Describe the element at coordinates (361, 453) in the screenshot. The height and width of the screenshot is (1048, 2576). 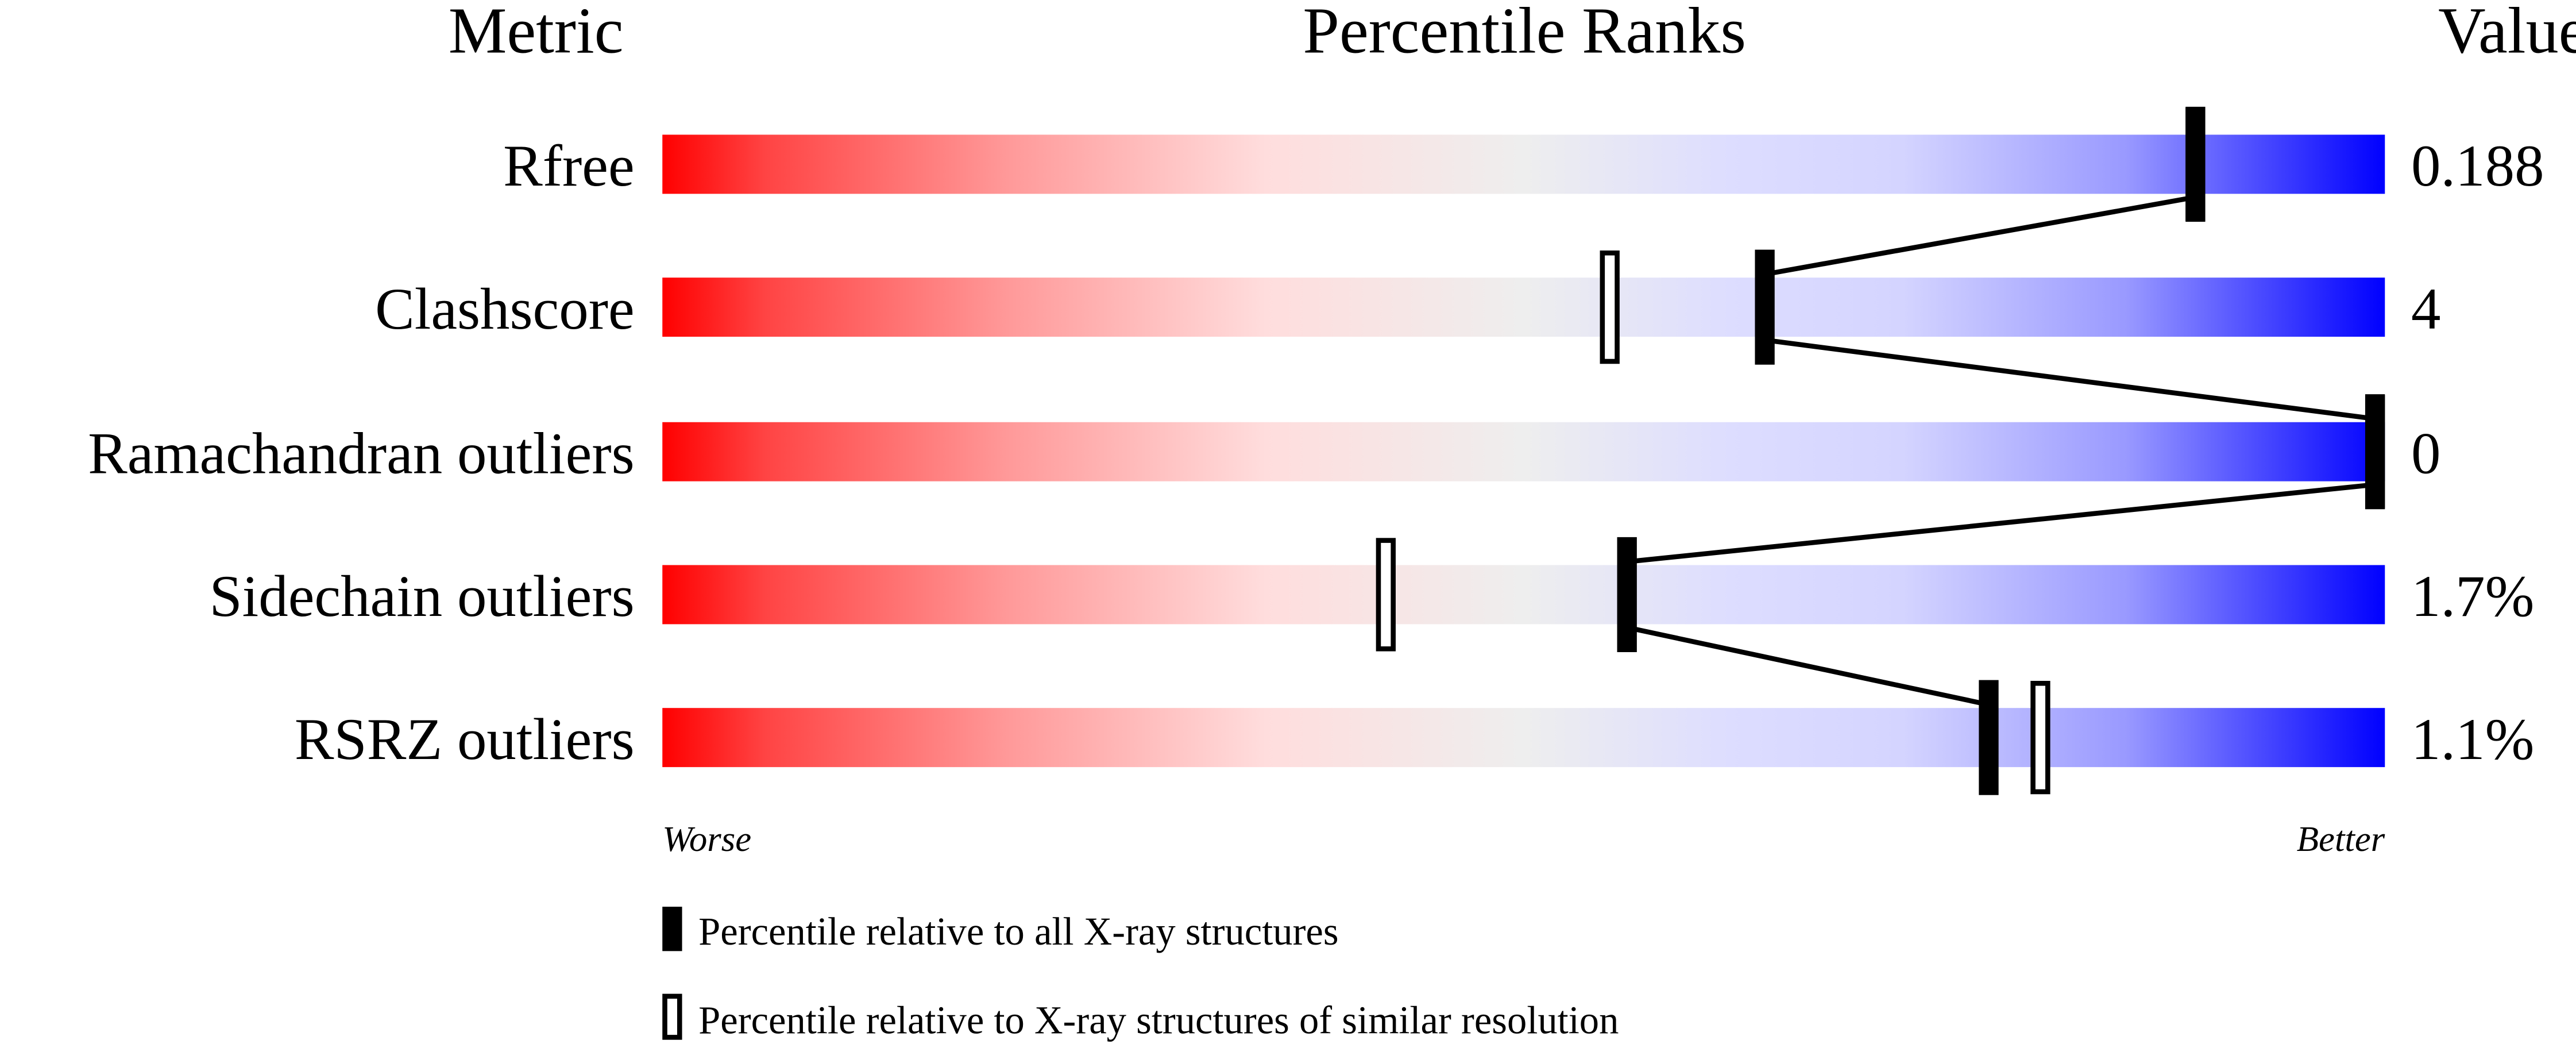
I see `metric-label: Ramachandran outliers` at that location.